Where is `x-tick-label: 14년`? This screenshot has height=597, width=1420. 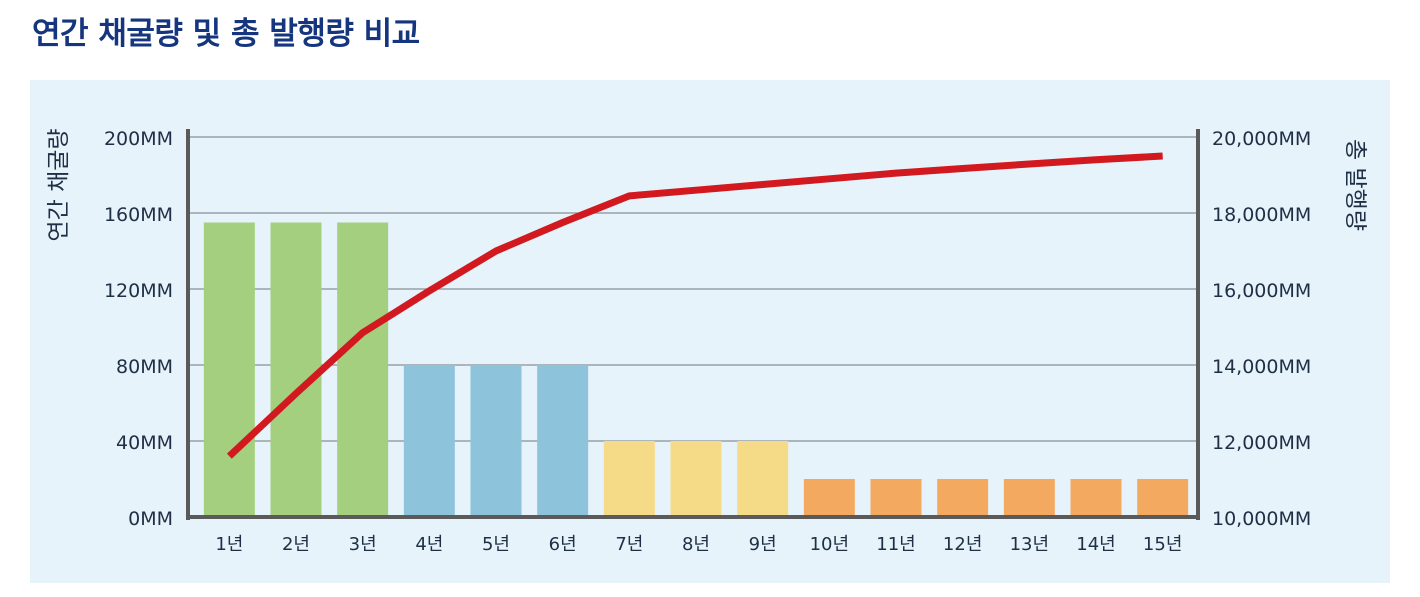
x-tick-label: 14년 is located at coordinates (1095, 544).